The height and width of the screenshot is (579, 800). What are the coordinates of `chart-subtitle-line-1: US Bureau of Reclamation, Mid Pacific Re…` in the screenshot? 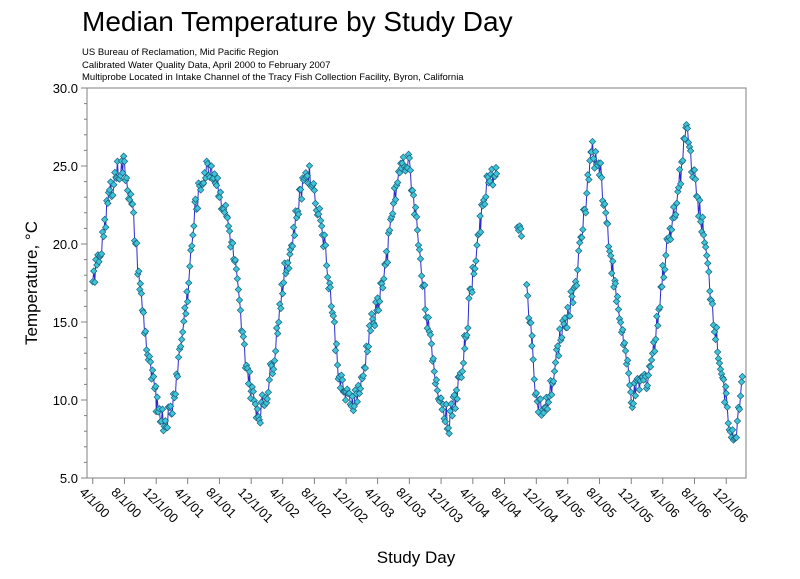 It's located at (180, 52).